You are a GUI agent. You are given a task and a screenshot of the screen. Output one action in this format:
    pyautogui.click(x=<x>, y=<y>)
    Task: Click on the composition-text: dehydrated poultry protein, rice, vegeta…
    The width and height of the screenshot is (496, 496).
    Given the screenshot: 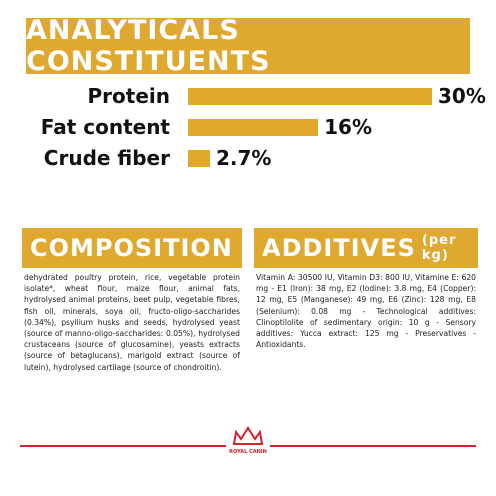 What is the action you would take?
    pyautogui.click(x=132, y=322)
    